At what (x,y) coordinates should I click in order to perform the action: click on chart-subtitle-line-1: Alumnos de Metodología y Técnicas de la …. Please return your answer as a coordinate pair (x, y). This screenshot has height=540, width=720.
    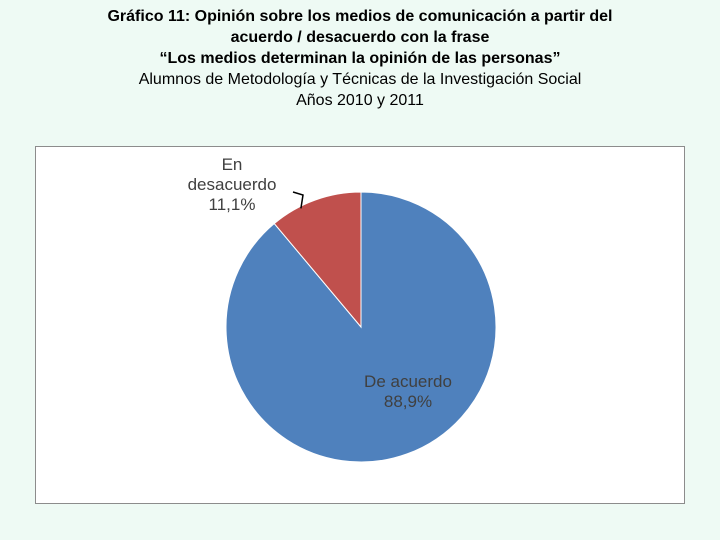
    Looking at the image, I should click on (360, 79).